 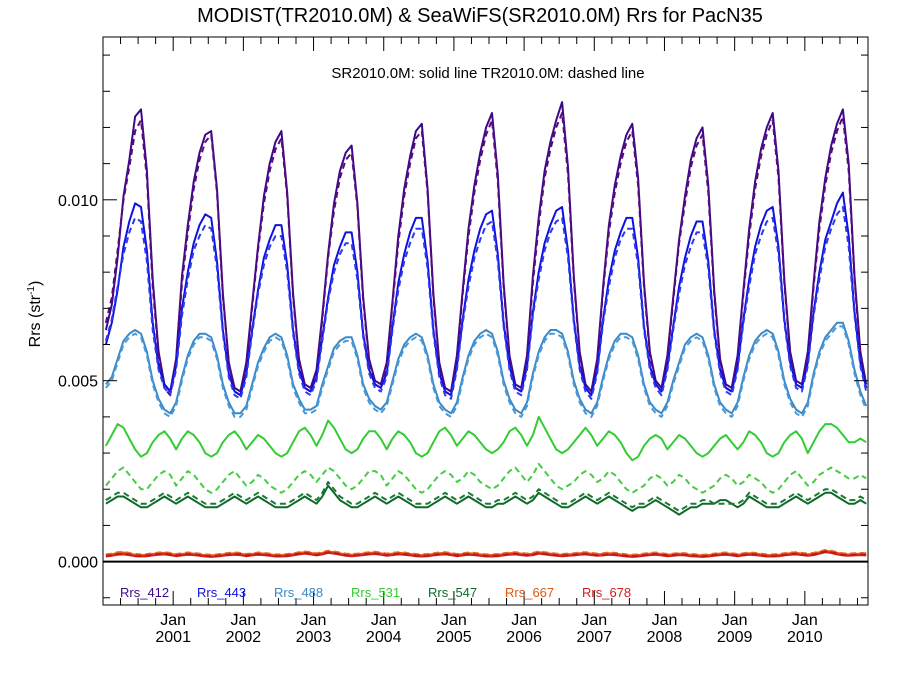 I want to click on x-tick-label-year: 2002, so click(x=244, y=637).